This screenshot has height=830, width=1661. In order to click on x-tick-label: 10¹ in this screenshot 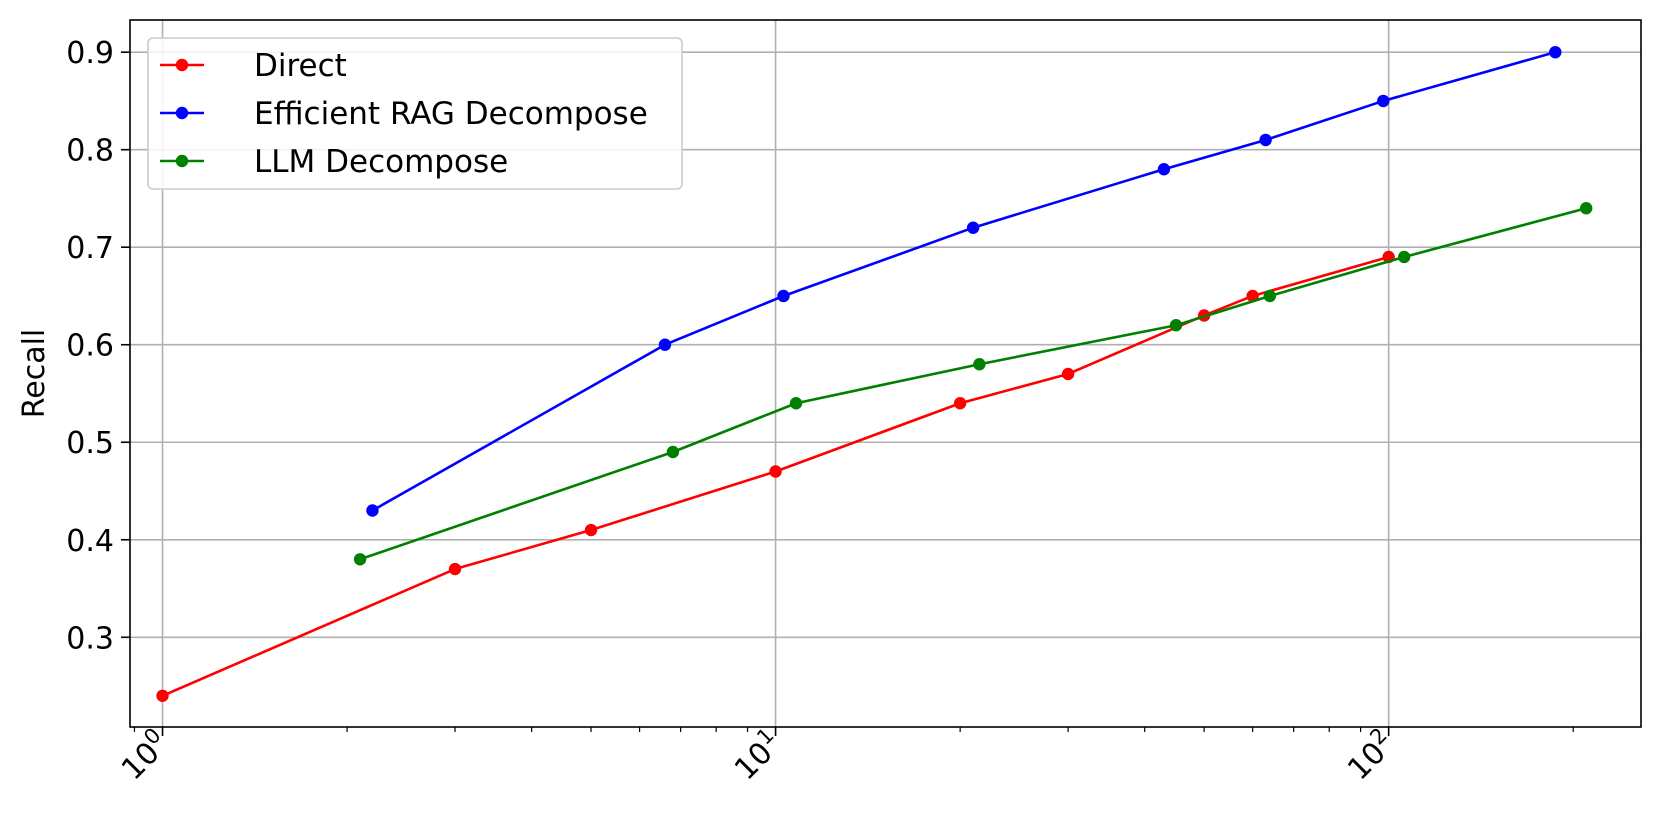, I will do `click(757, 755)`.